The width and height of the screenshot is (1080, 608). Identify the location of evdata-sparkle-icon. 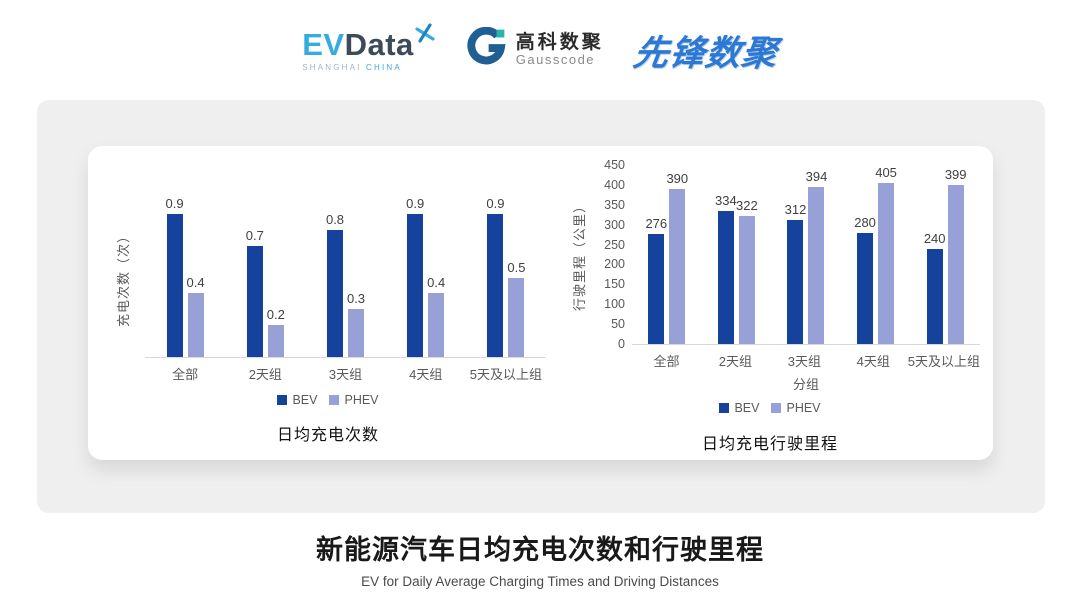
(425, 34).